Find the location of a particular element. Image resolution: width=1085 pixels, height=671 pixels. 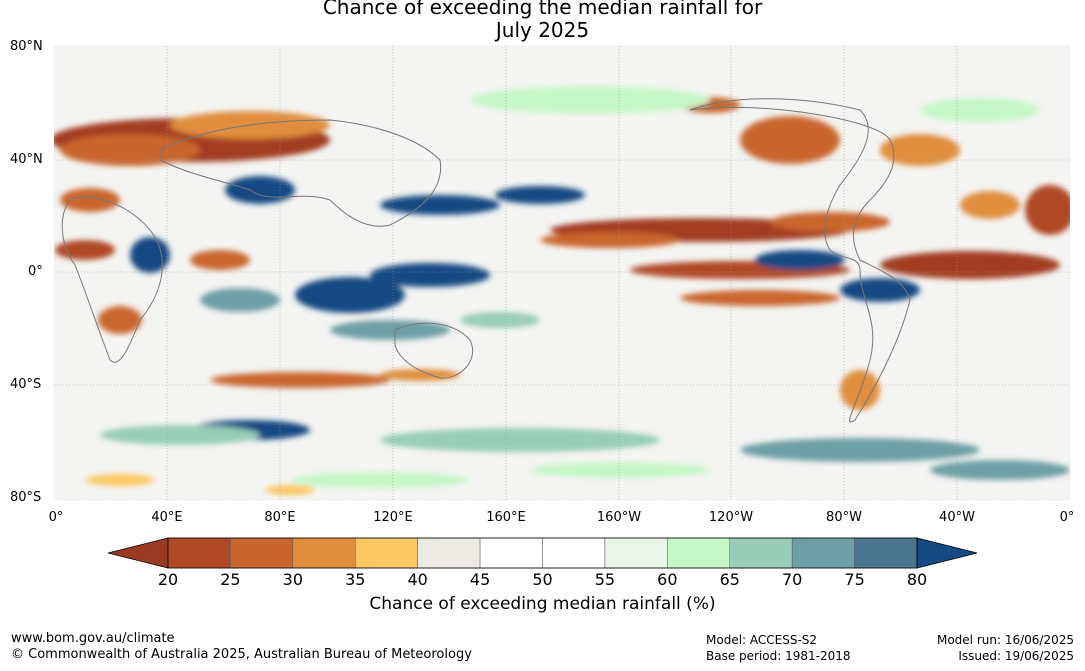

footer-model-info: Model: ACCESS-S2 Base period: 1981-2018 is located at coordinates (778, 648).